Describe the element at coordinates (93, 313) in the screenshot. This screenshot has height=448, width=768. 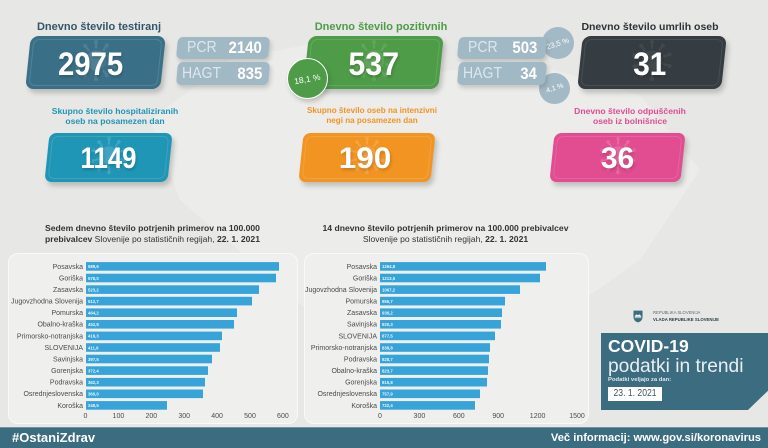
I see `svg-text: 464,2` at that location.